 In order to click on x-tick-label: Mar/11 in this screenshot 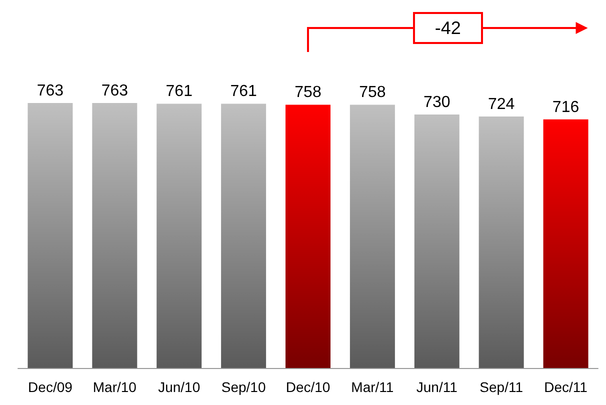, I will do `click(372, 387)`.